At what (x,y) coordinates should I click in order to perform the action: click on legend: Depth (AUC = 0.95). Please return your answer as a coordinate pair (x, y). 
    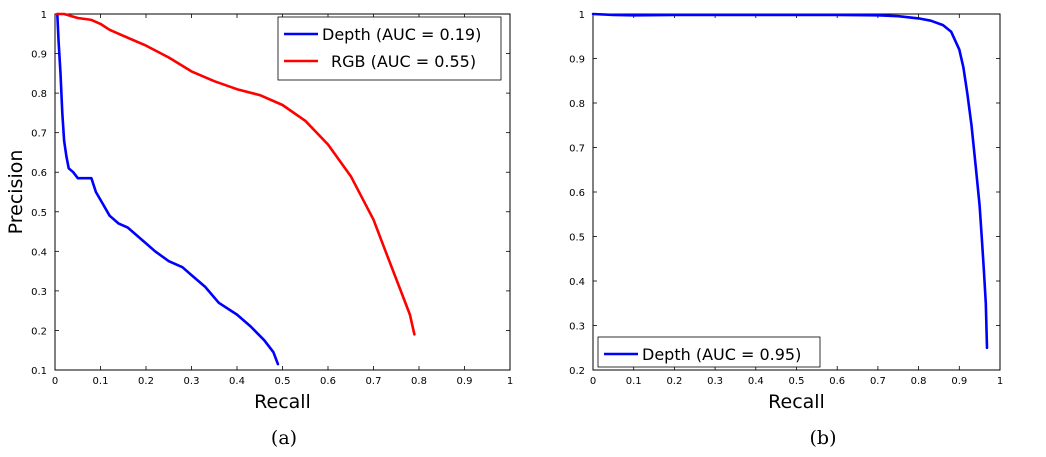
    Looking at the image, I should click on (709, 352).